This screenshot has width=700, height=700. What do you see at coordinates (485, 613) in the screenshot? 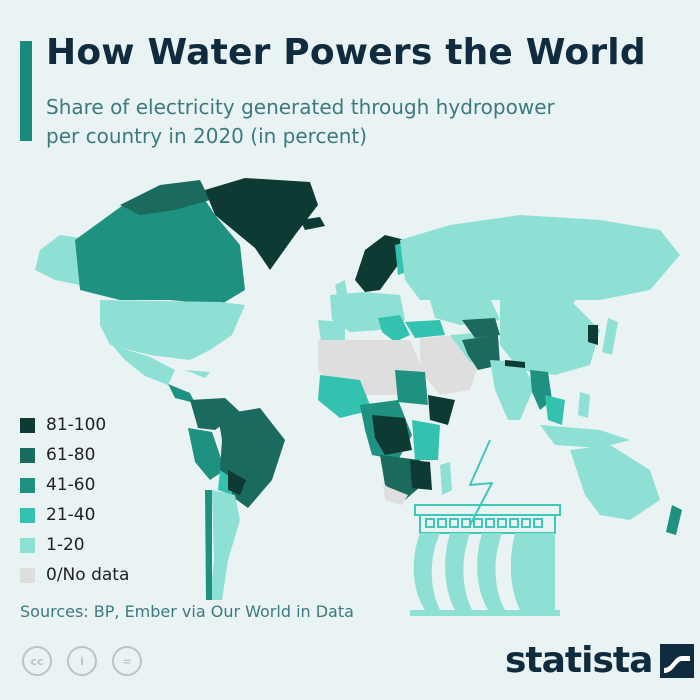
I see `dam-base` at bounding box center [485, 613].